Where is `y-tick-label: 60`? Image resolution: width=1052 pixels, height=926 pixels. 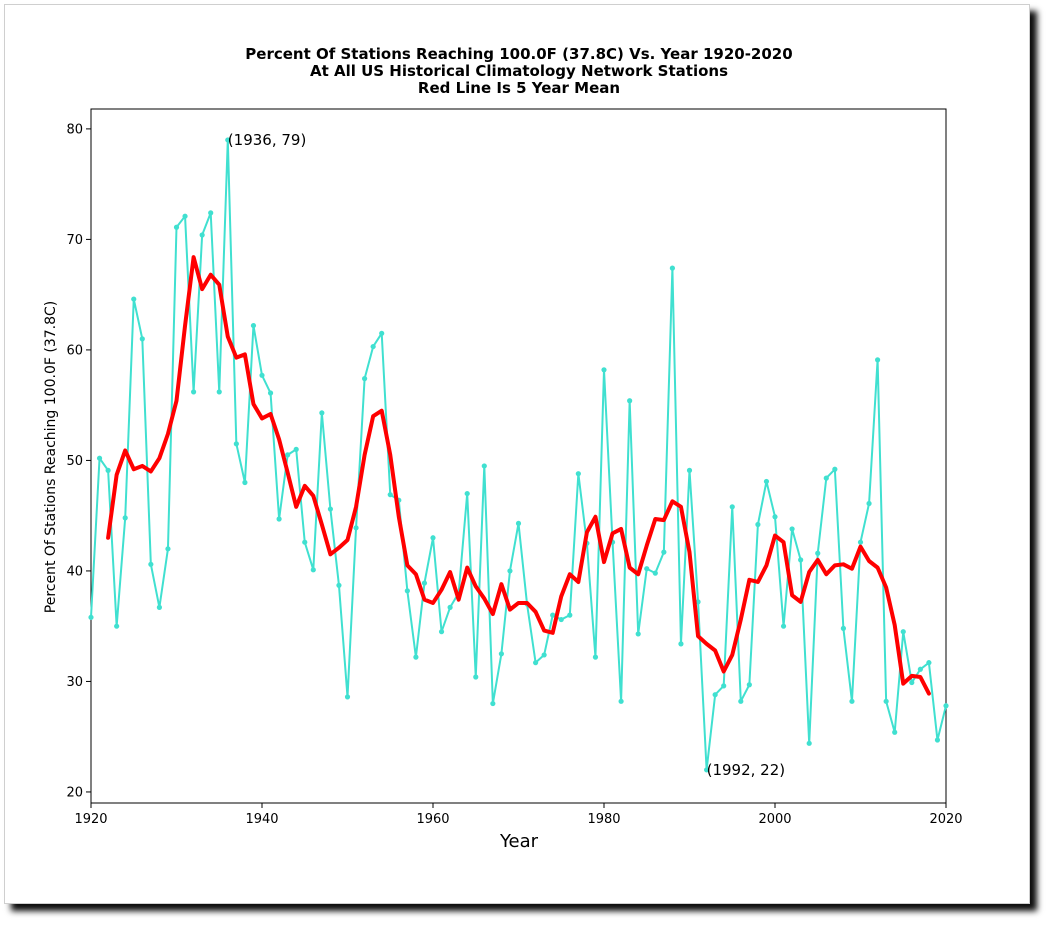
y-tick-label: 60 is located at coordinates (74, 350).